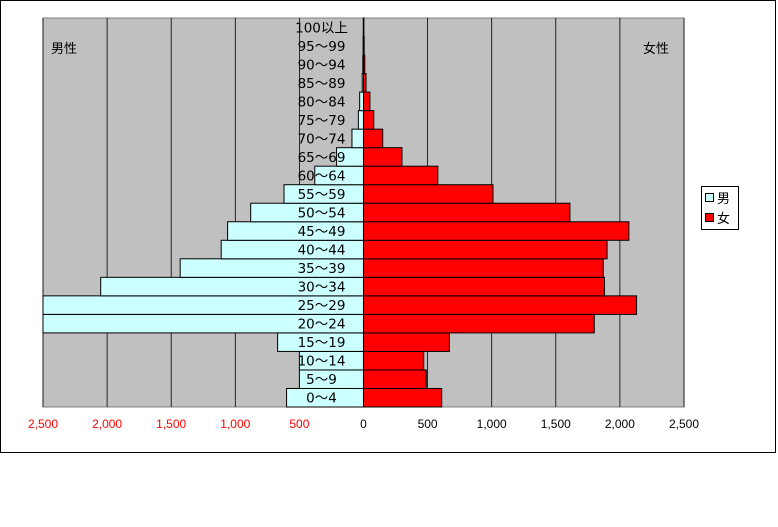 The height and width of the screenshot is (527, 778). I want to click on legend-item-male: 男, so click(720, 197).